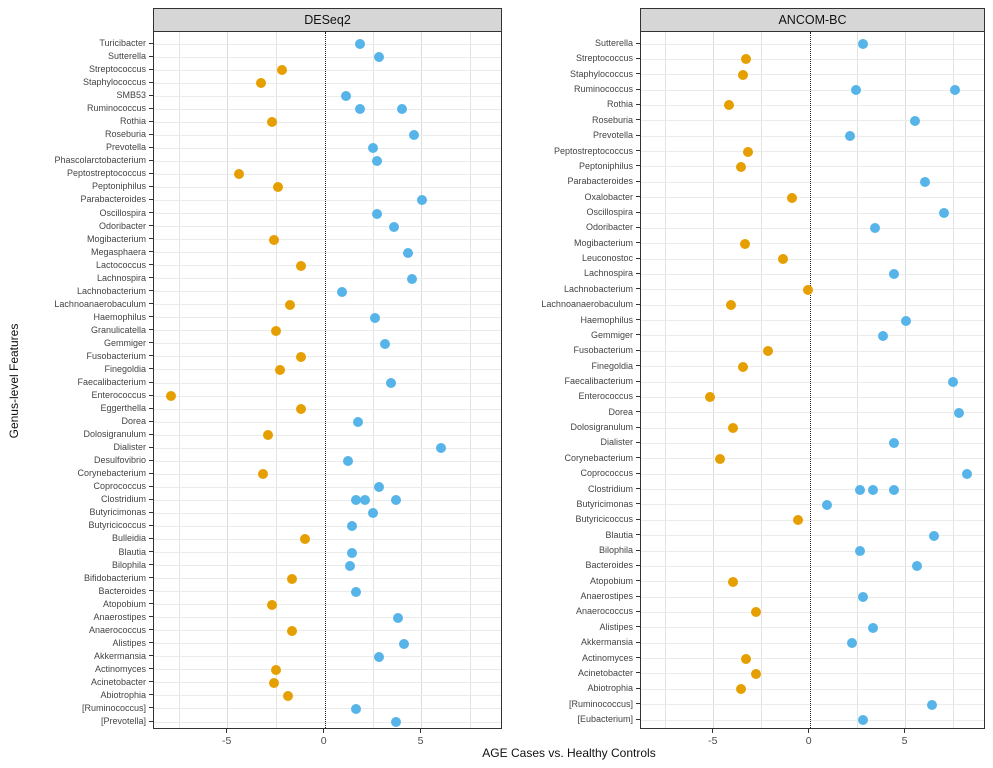 The width and height of the screenshot is (993, 768). Describe the element at coordinates (123, 408) in the screenshot. I see `y-tick-label: Eggerthella` at that location.